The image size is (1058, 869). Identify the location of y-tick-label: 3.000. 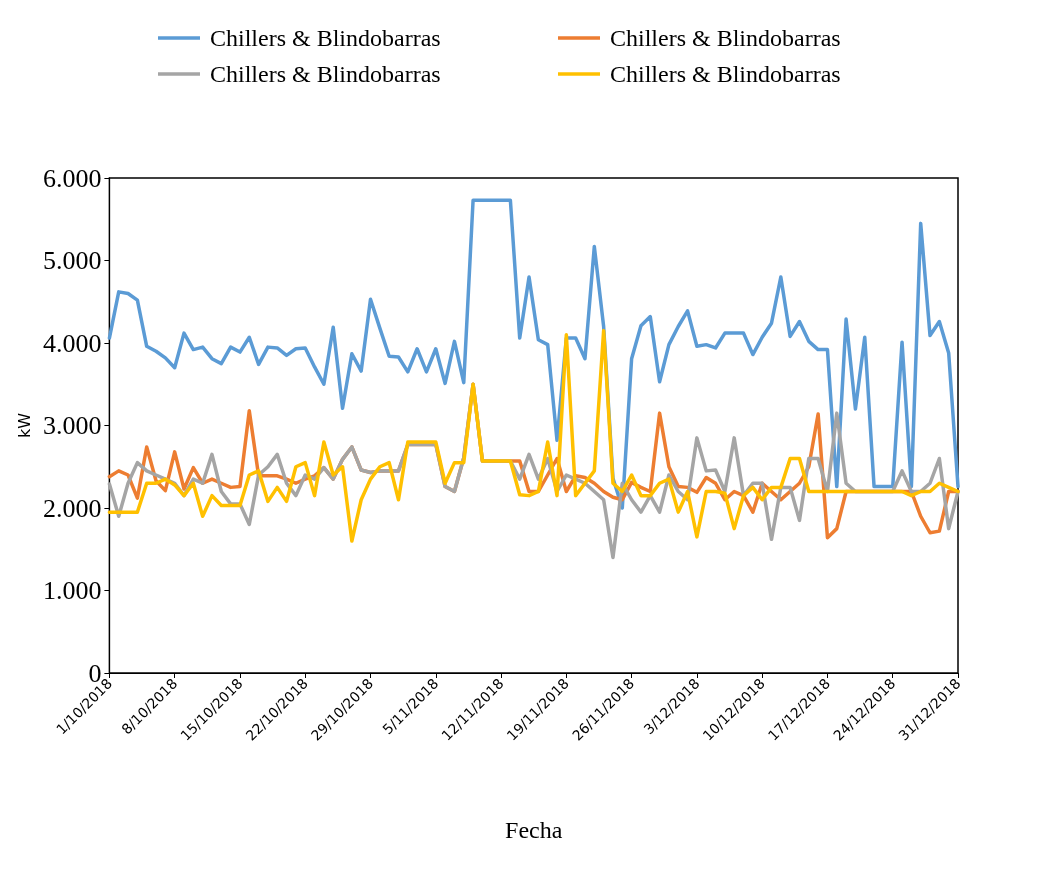
(72, 425).